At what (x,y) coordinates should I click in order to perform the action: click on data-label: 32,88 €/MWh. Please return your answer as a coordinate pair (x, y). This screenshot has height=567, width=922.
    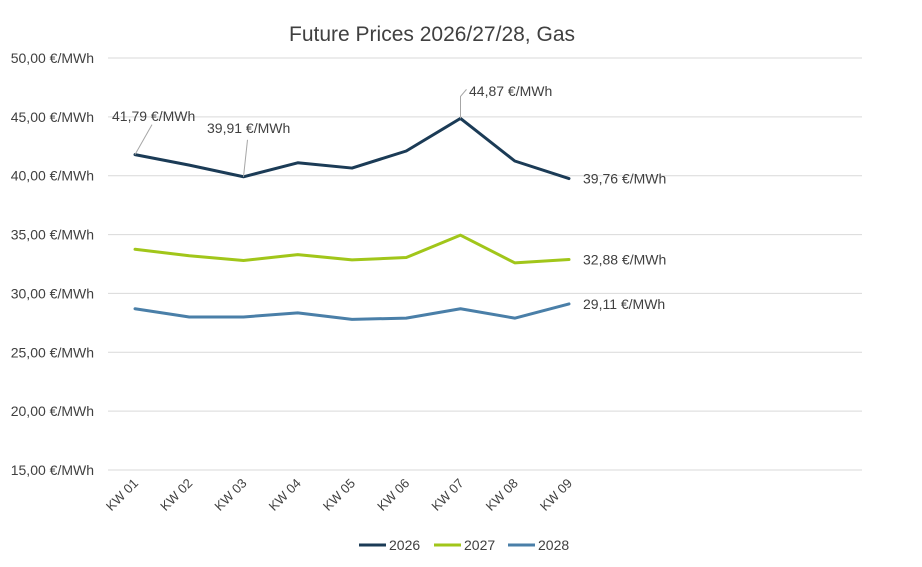
    Looking at the image, I should click on (624, 260).